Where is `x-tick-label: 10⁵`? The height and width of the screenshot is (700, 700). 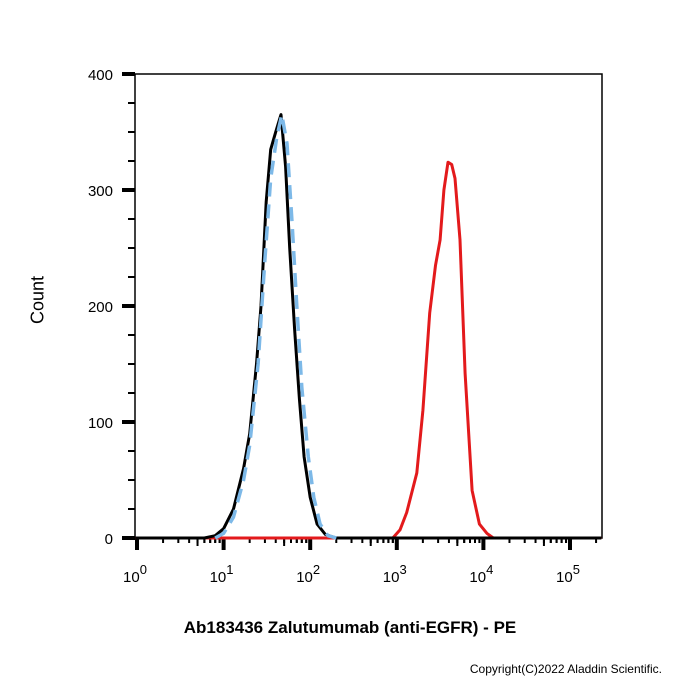
x-tick-label: 10⁵ is located at coordinates (568, 574).